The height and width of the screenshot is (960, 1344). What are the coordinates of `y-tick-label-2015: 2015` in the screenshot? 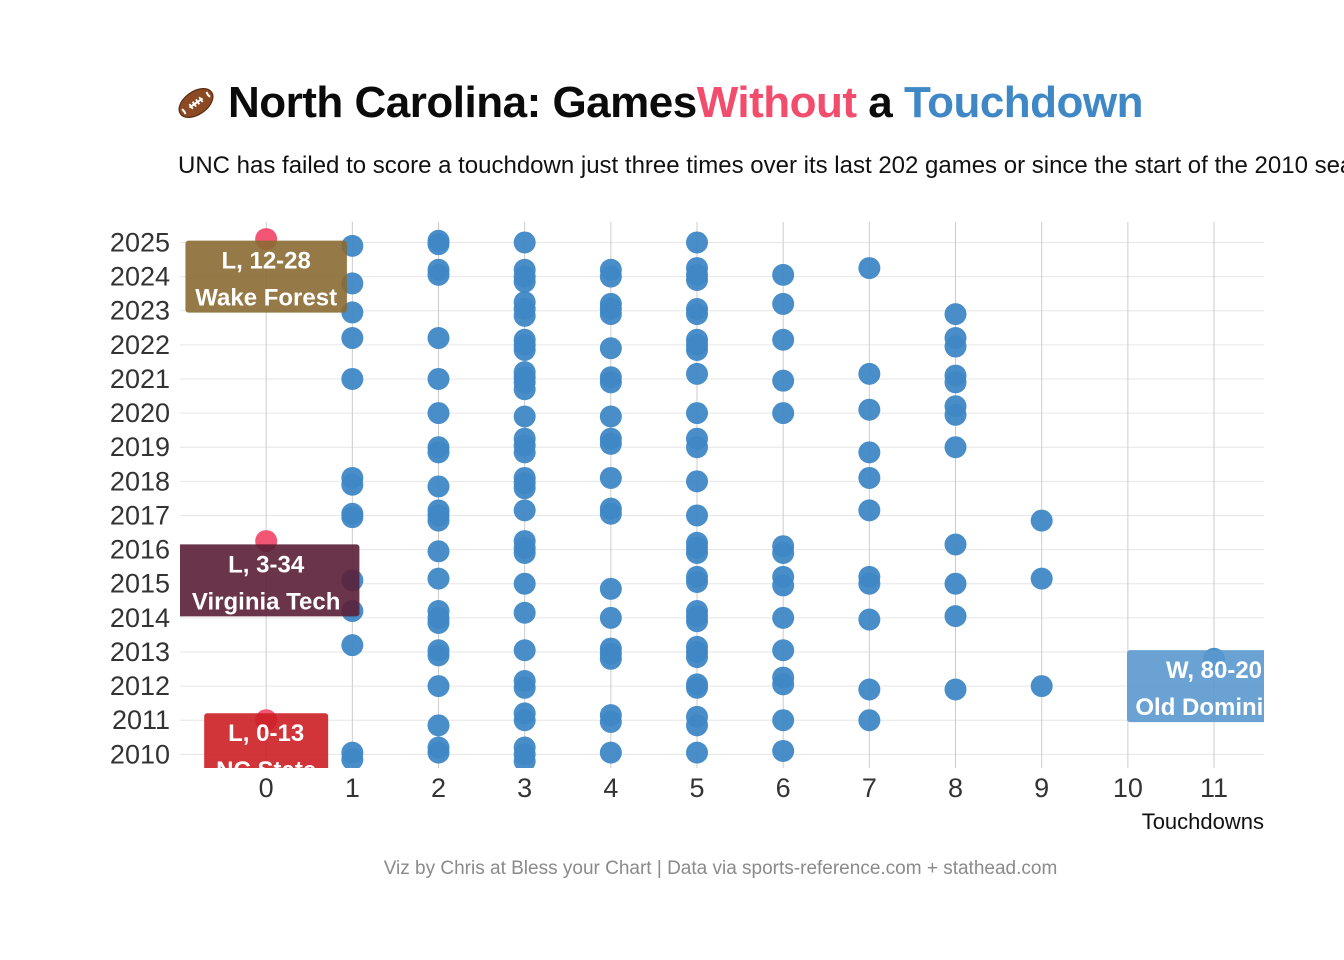 It's located at (140, 584).